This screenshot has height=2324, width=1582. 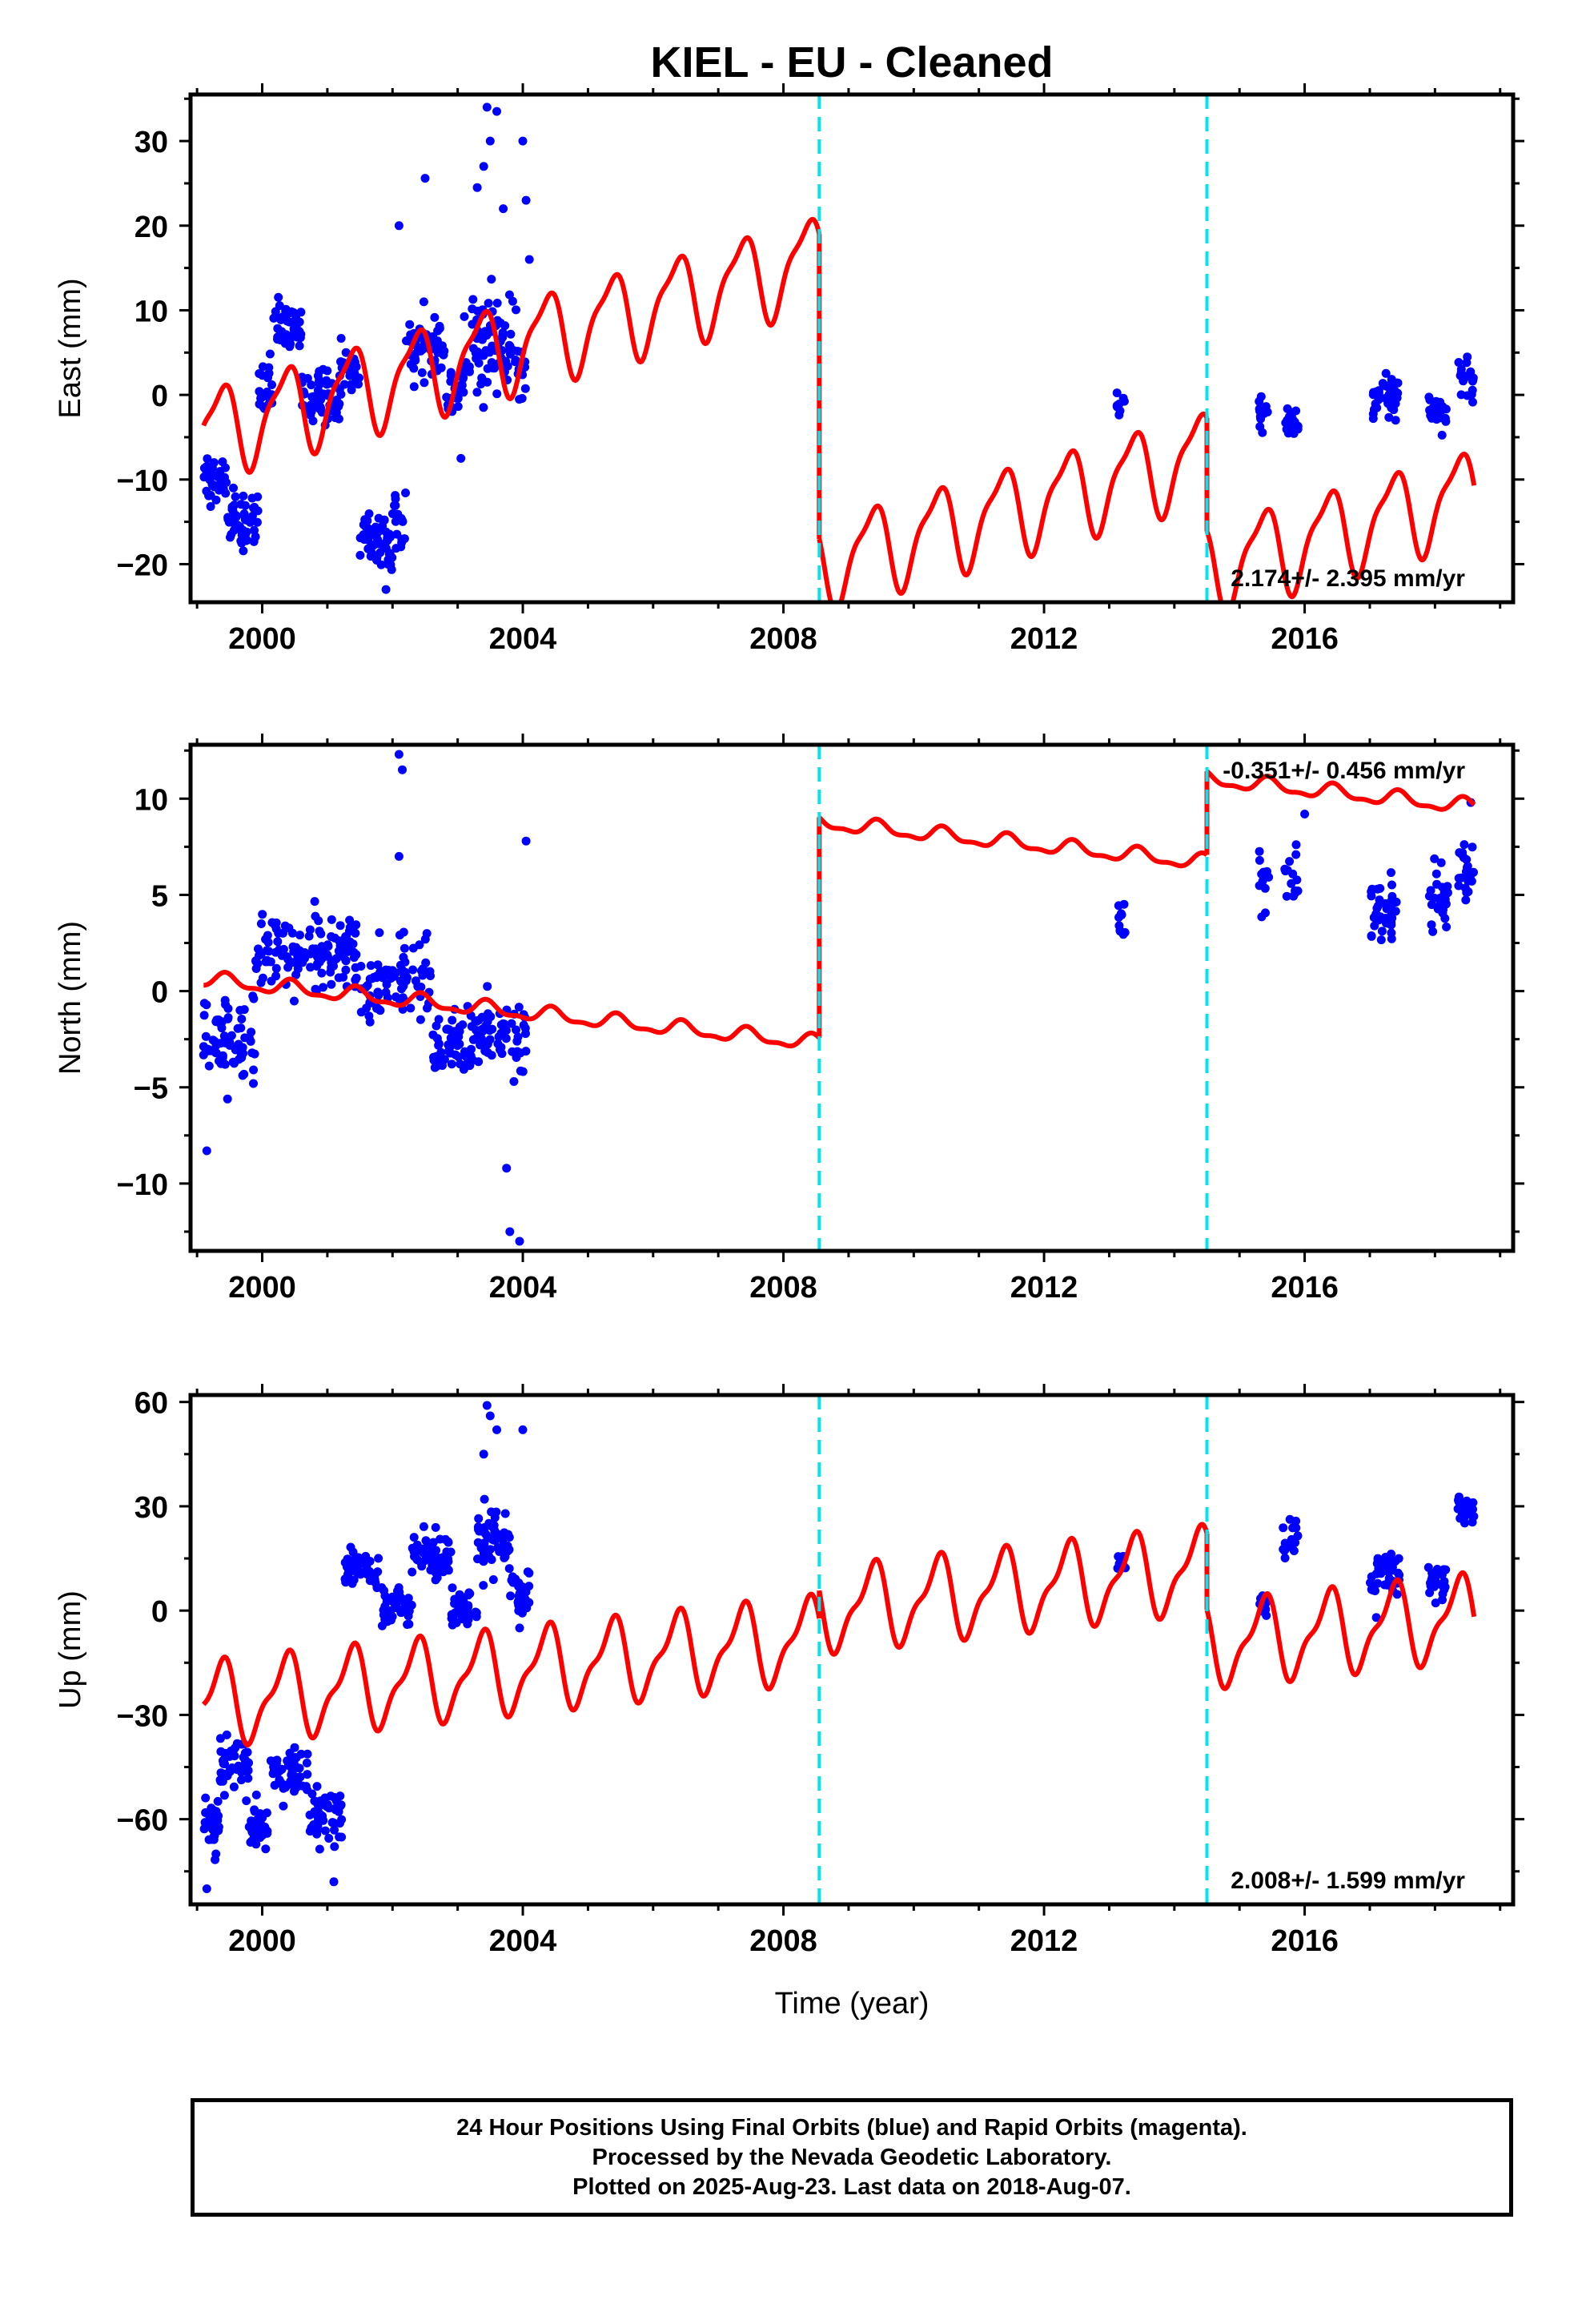 What do you see at coordinates (1340, 526) in the screenshot?
I see `east-model-segment` at bounding box center [1340, 526].